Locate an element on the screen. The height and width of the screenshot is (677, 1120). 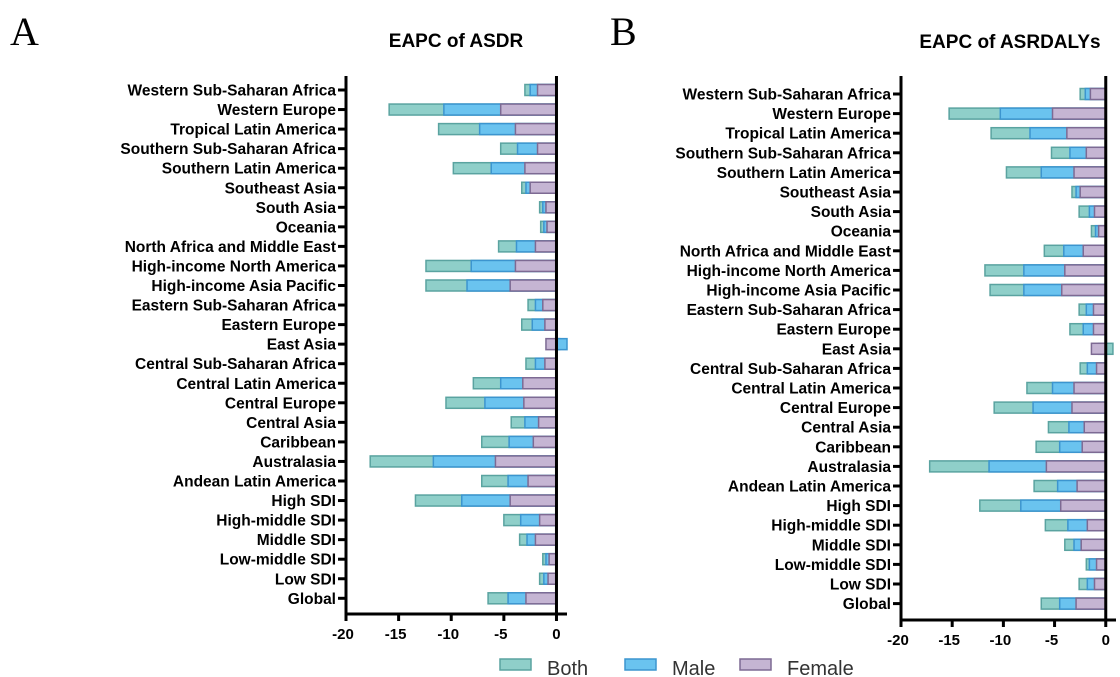
legend-swatch-female is located at coordinates (755, 664).